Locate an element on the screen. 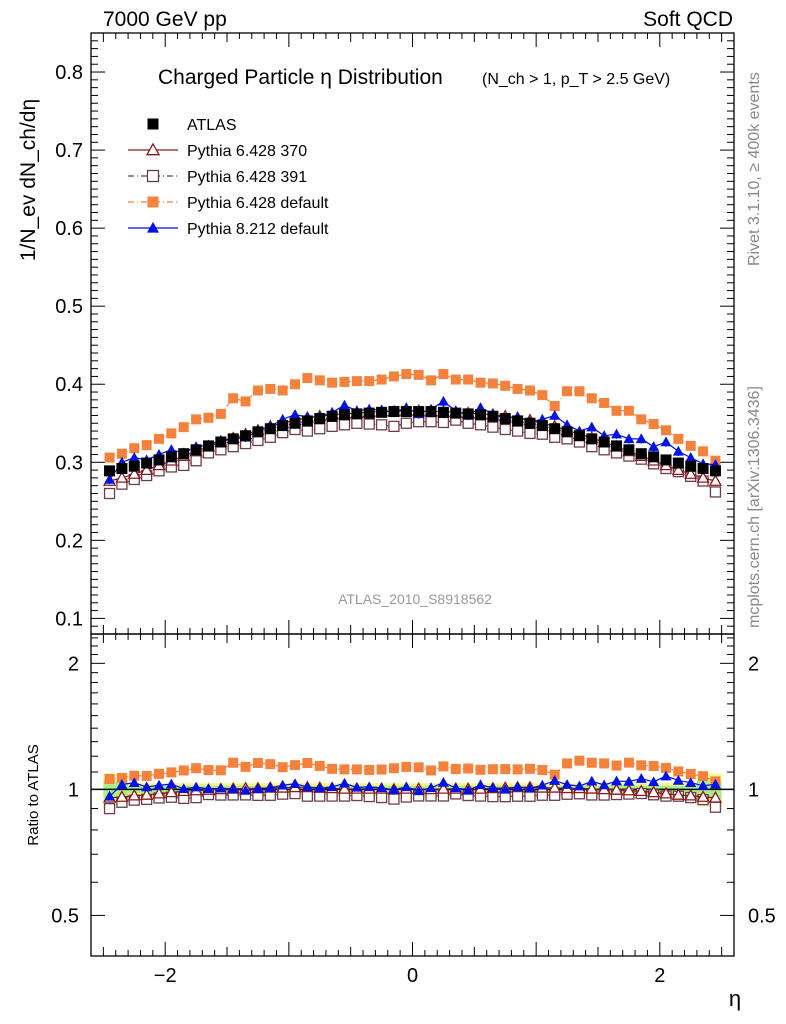 The image size is (786, 1024). chart-title: Charged Particle η Distribution is located at coordinates (300, 77).